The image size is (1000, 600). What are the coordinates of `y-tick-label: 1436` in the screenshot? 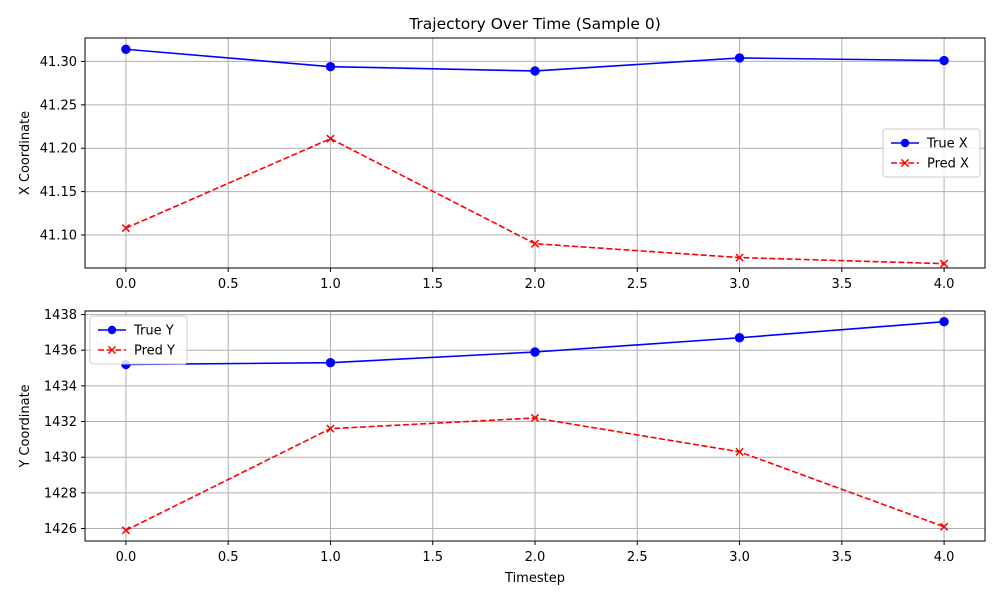 It's located at (60, 351).